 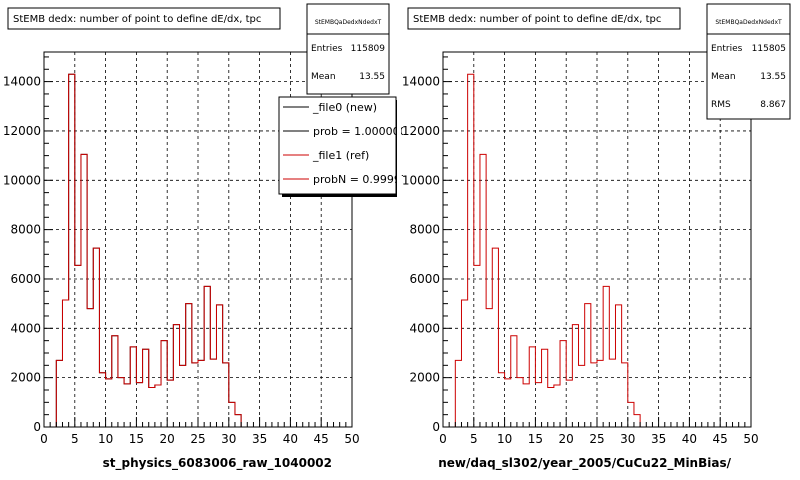 I want to click on stats-value: 115809, so click(x=368, y=49).